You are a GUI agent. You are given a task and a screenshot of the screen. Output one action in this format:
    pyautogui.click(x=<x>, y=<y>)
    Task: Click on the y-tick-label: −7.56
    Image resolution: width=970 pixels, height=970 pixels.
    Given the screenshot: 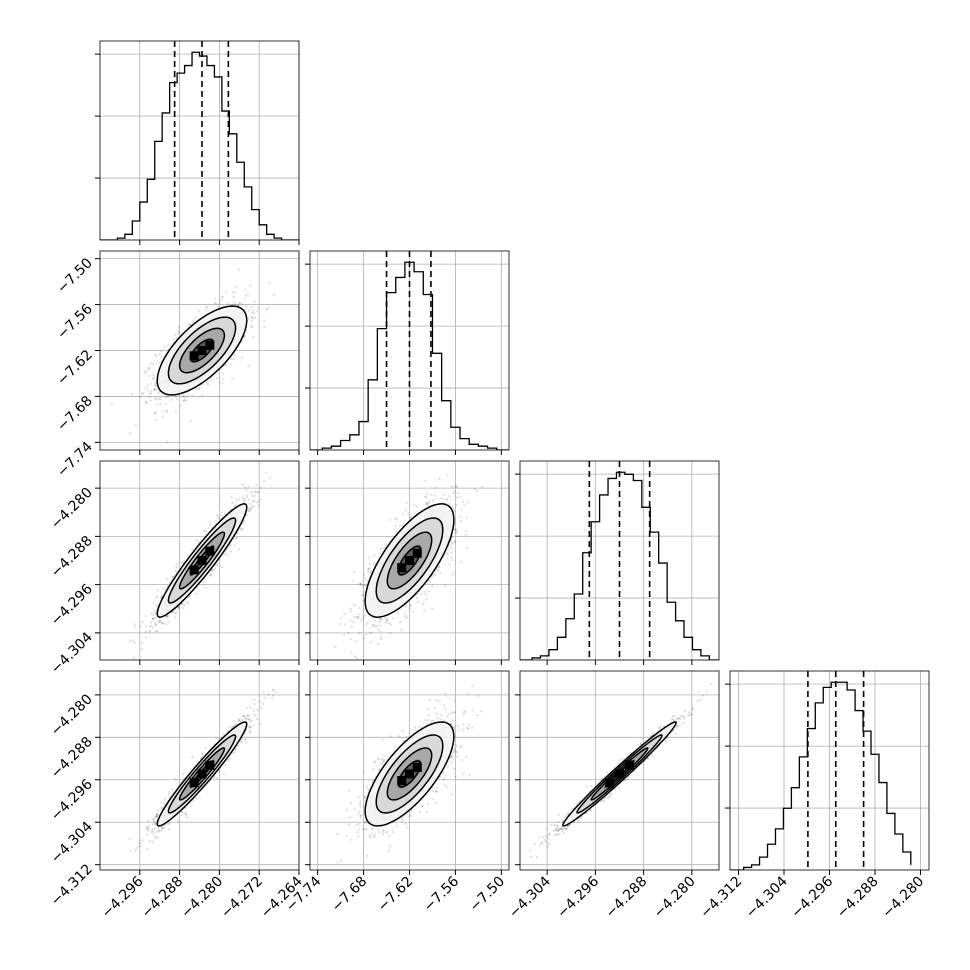 What is the action you would take?
    pyautogui.click(x=75, y=322)
    